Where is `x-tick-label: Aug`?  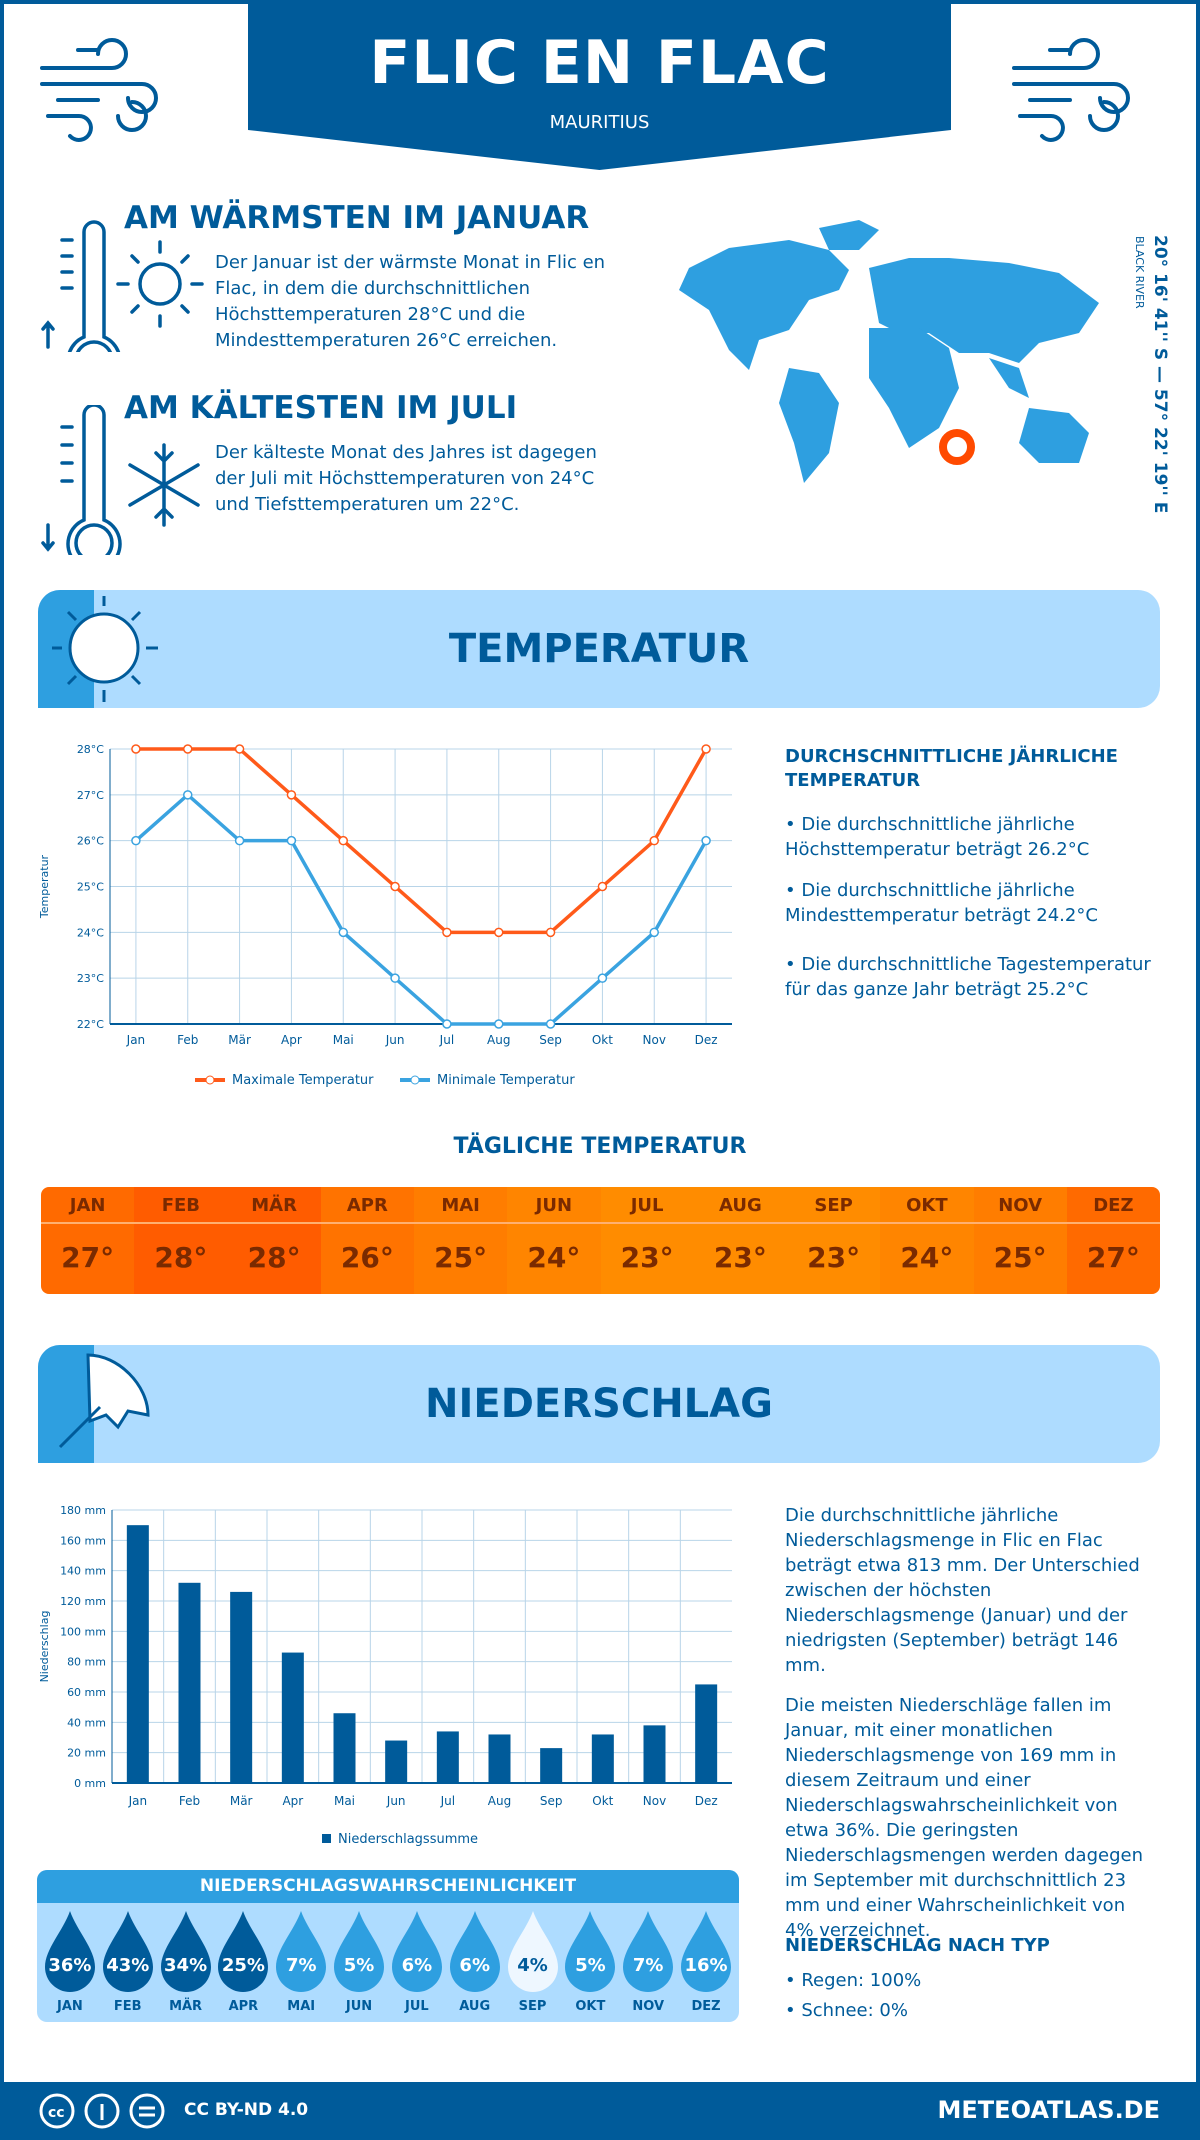
x-tick-label: Aug is located at coordinates (499, 1801).